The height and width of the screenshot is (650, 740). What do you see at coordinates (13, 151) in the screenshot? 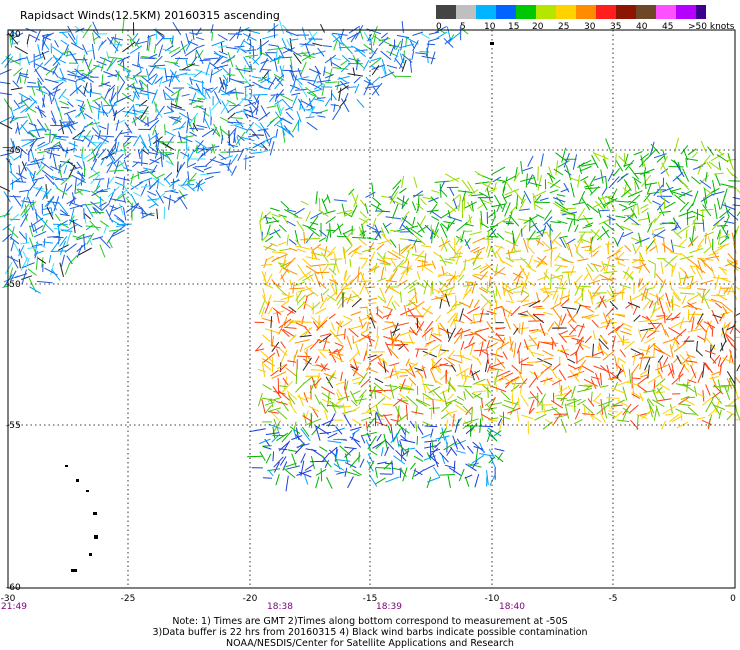
I see `lat-label--45: -45` at bounding box center [13, 151].